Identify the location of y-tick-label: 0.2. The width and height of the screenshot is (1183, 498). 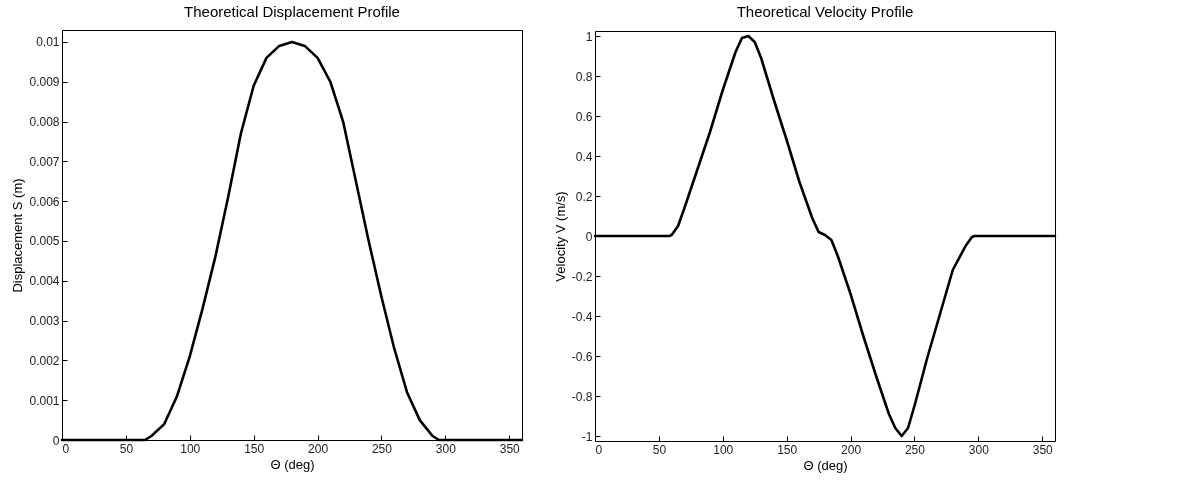
(584, 196).